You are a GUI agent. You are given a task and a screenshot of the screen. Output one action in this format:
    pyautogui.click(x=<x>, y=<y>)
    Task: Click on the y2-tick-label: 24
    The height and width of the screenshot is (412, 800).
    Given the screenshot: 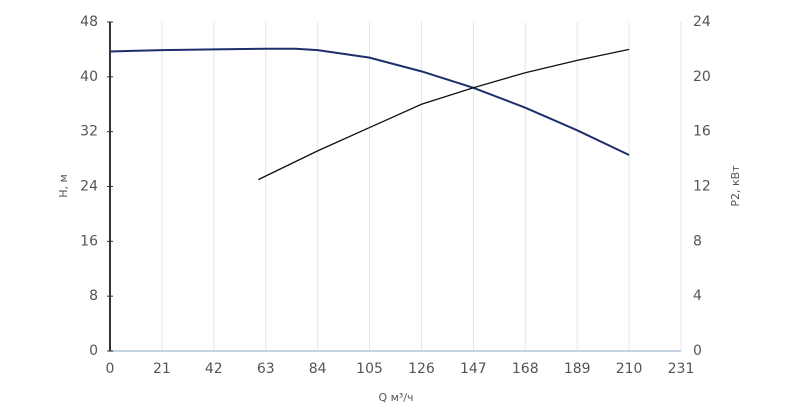 What is the action you would take?
    pyautogui.click(x=702, y=22)
    